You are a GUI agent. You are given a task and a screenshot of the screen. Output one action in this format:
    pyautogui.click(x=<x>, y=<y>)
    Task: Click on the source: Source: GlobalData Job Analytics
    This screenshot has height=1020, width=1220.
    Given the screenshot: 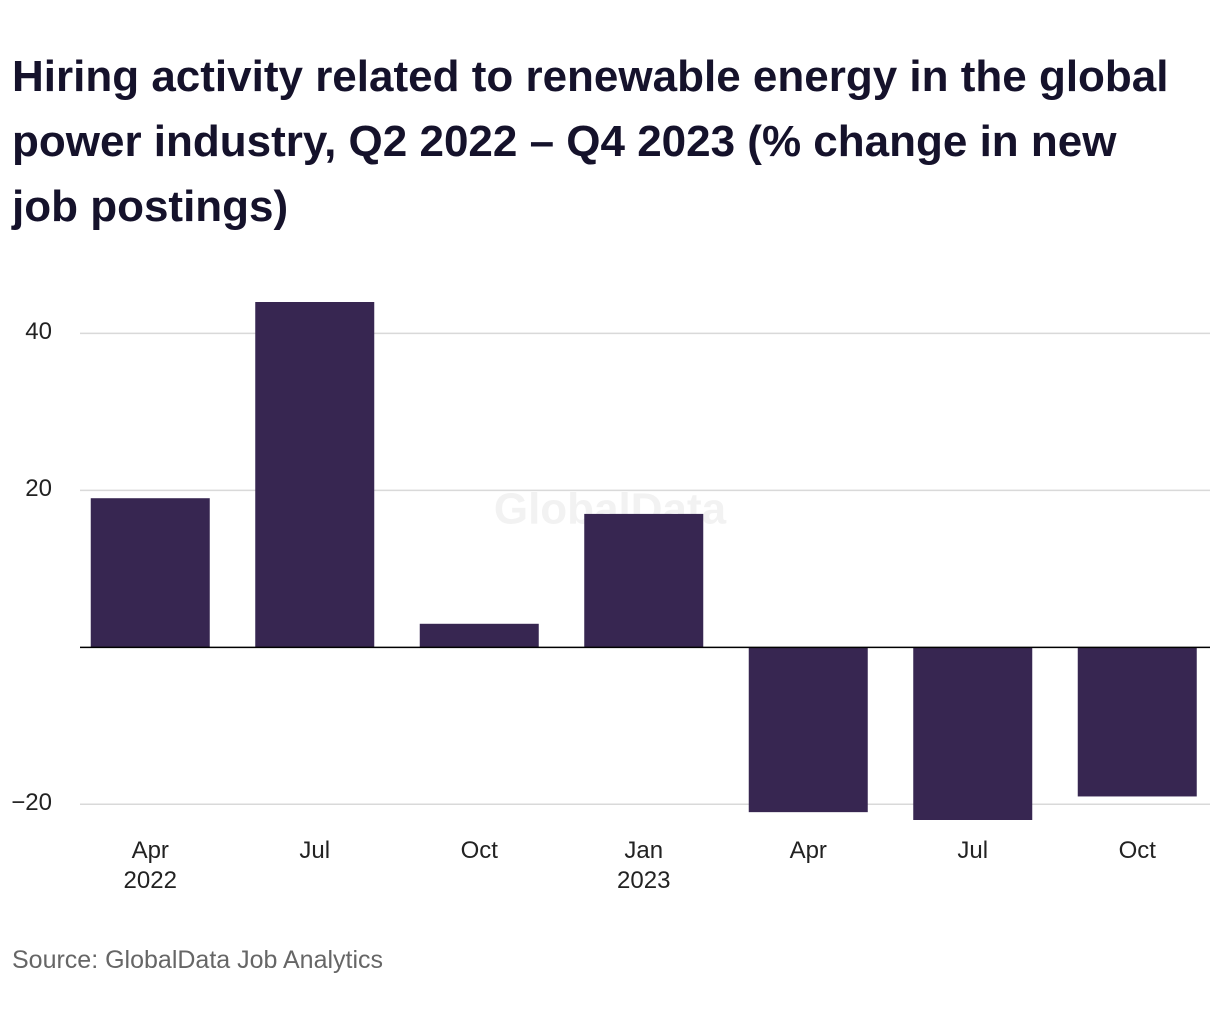 What is the action you would take?
    pyautogui.click(x=198, y=960)
    